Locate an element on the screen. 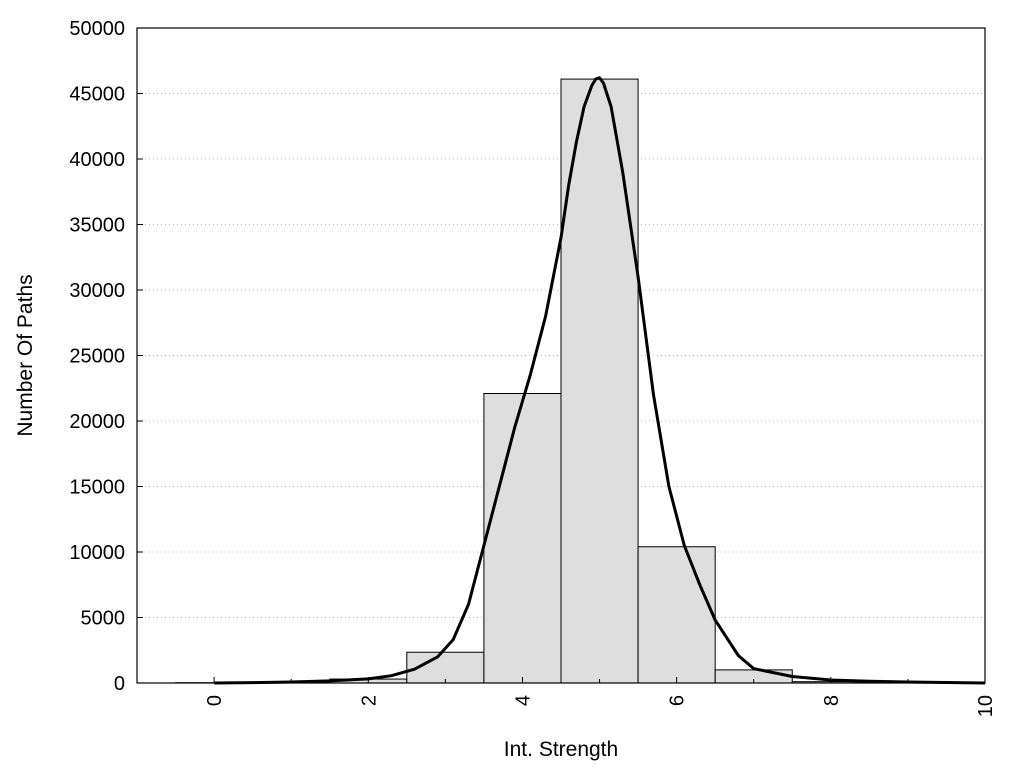  y-tick-label: 40000 is located at coordinates (97, 160).